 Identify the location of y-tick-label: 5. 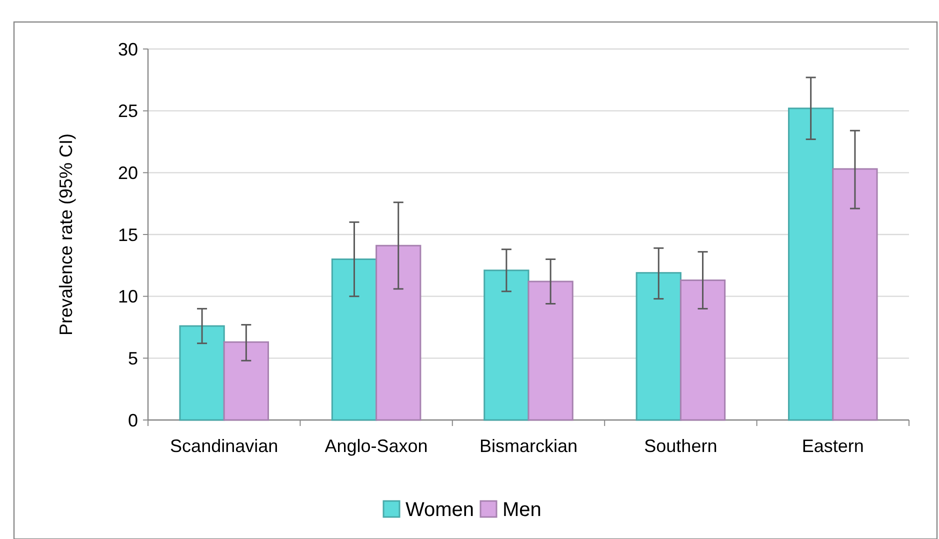
(133, 358).